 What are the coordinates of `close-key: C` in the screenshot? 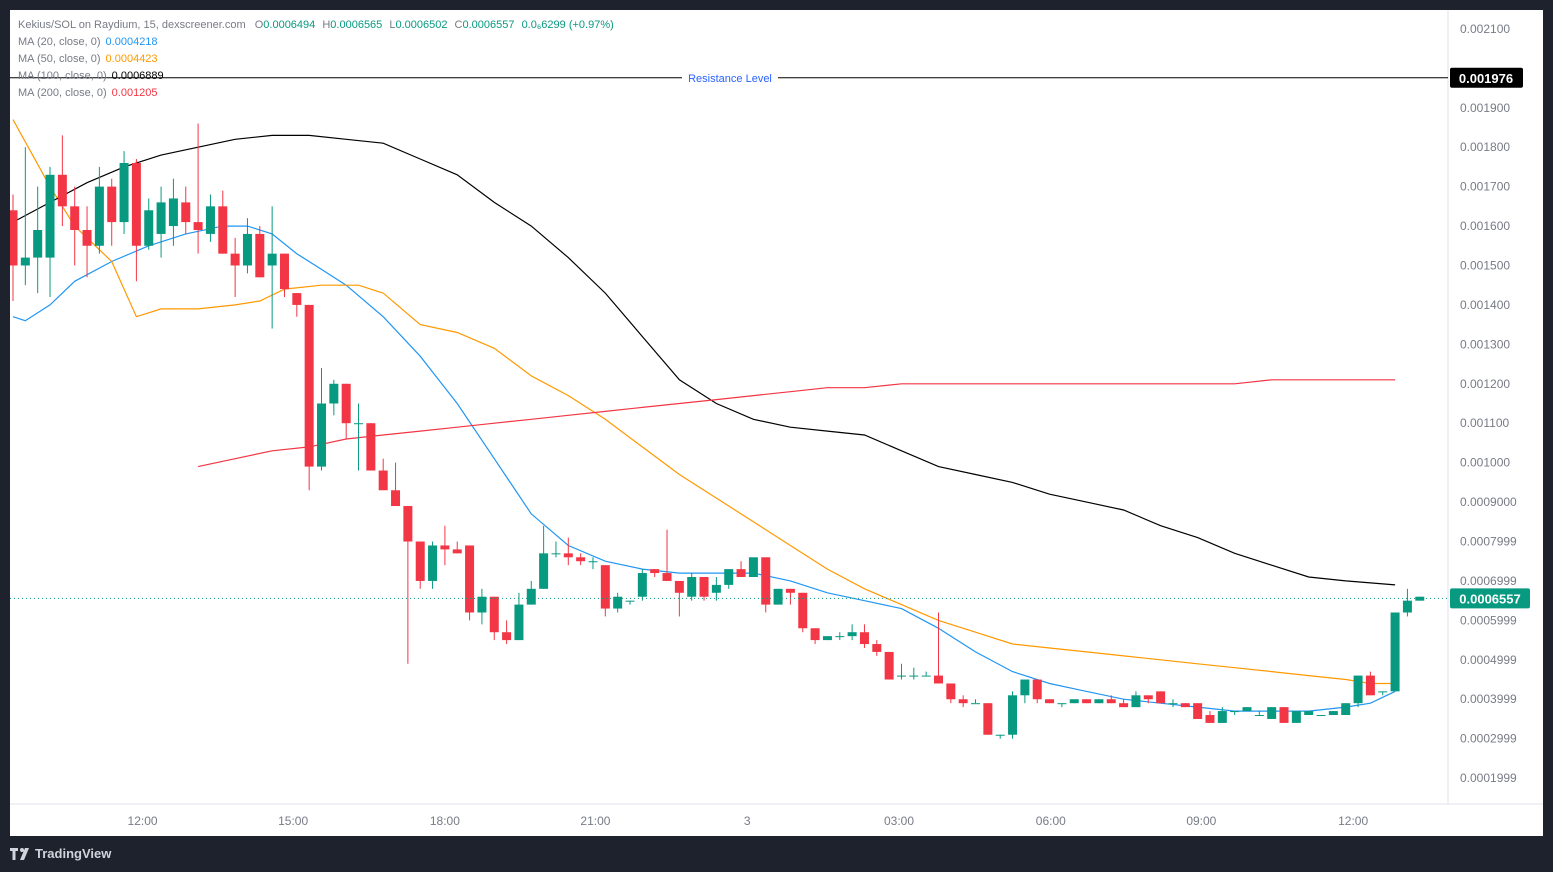 It's located at (458, 25).